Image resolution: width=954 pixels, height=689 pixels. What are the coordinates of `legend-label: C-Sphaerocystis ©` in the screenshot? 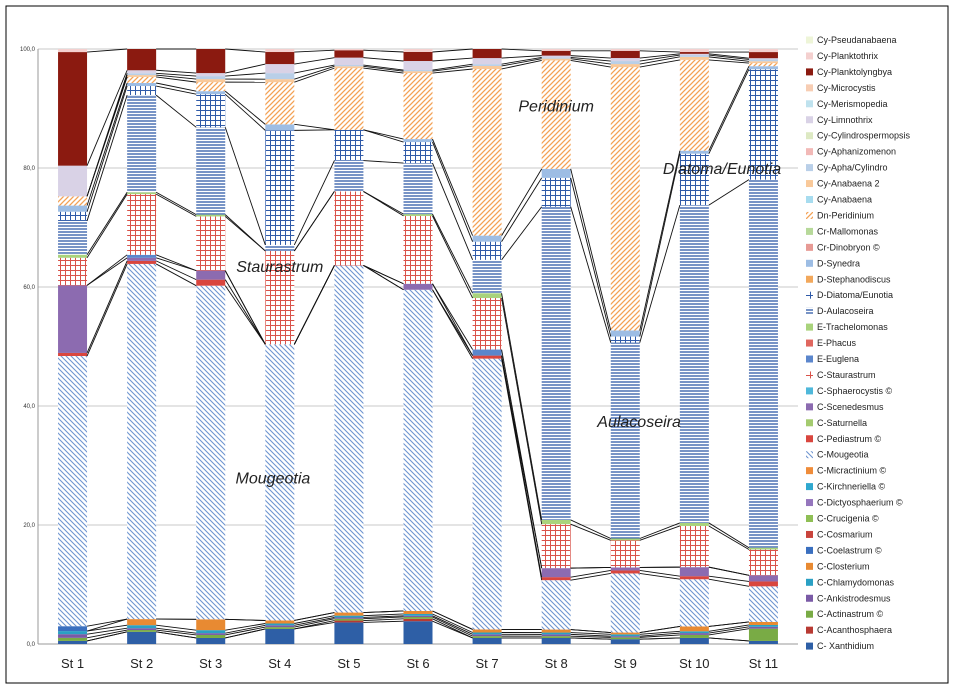 It's located at (855, 391).